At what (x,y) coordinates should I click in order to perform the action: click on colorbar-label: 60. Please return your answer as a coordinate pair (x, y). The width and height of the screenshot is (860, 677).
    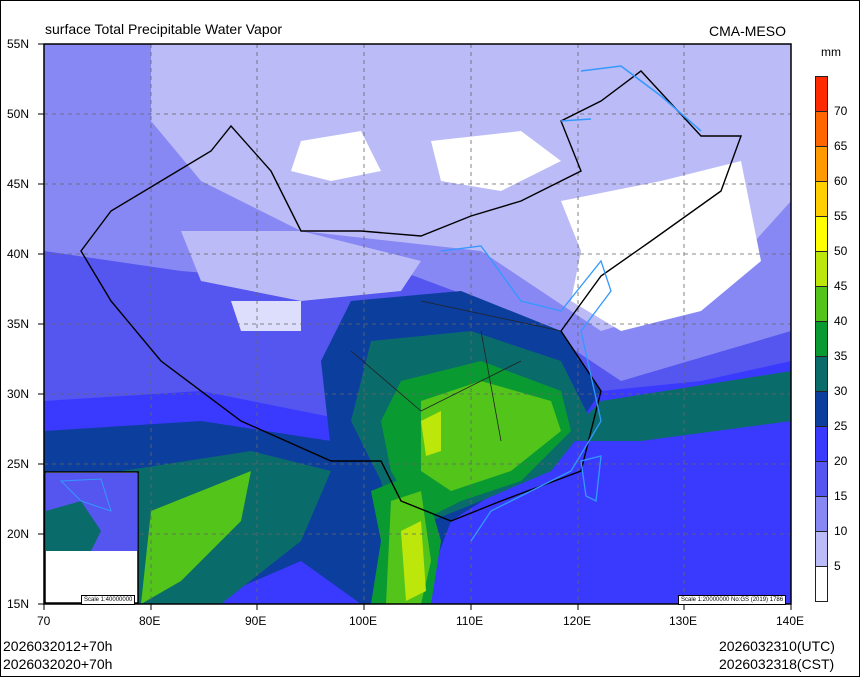
    Looking at the image, I should click on (841, 181).